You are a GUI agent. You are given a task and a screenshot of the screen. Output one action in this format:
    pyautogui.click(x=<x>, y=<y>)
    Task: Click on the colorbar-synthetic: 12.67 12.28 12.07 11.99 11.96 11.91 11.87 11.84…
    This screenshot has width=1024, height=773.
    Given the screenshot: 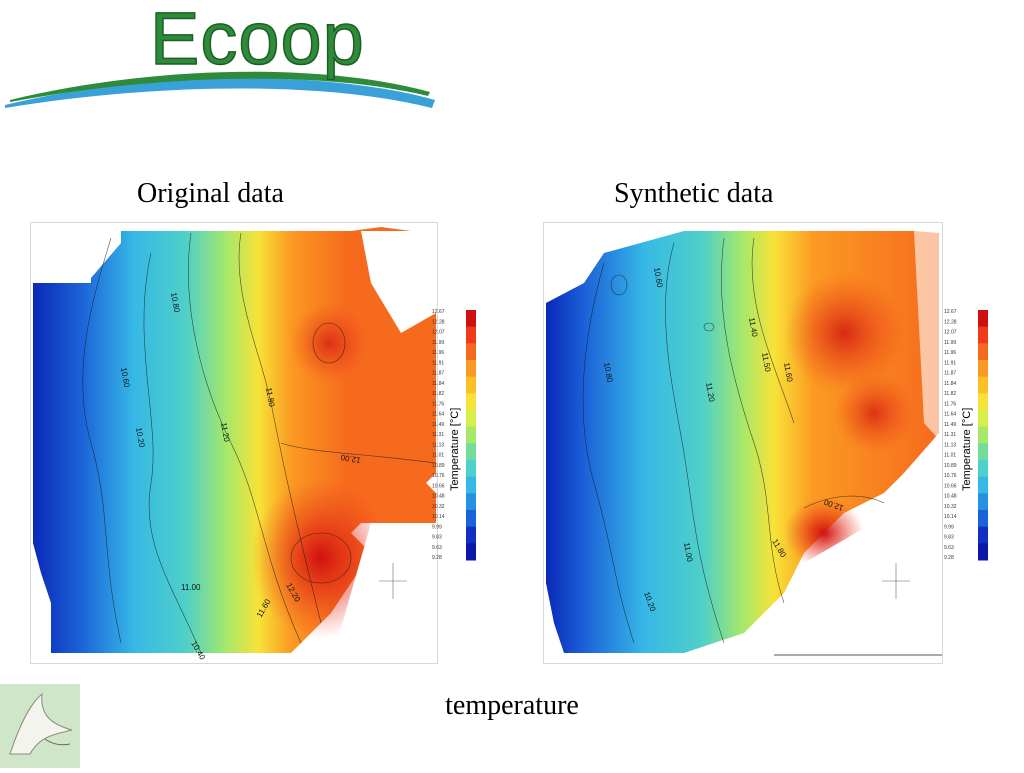 What is the action you would take?
    pyautogui.click(x=973, y=436)
    